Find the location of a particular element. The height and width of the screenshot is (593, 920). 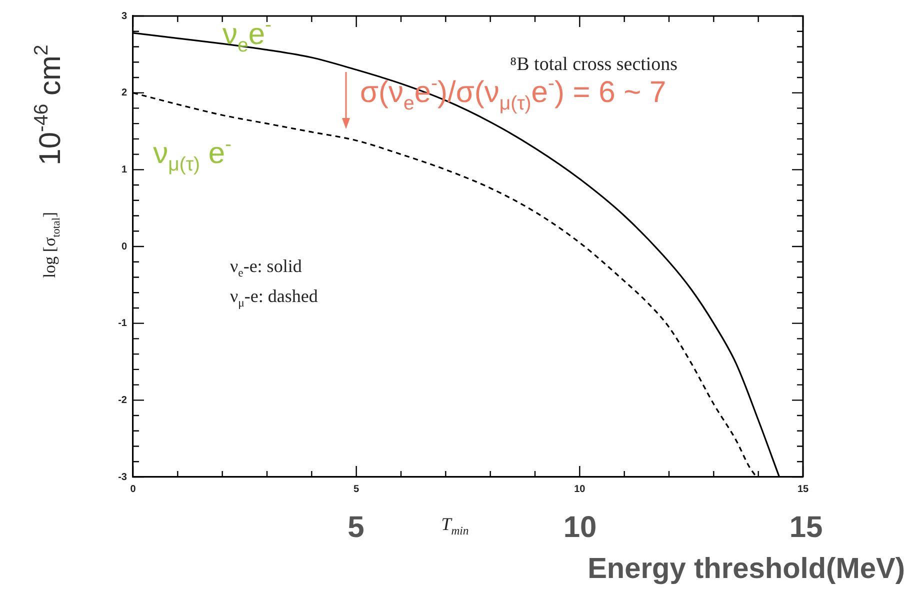

text: 15 is located at coordinates (806, 527).